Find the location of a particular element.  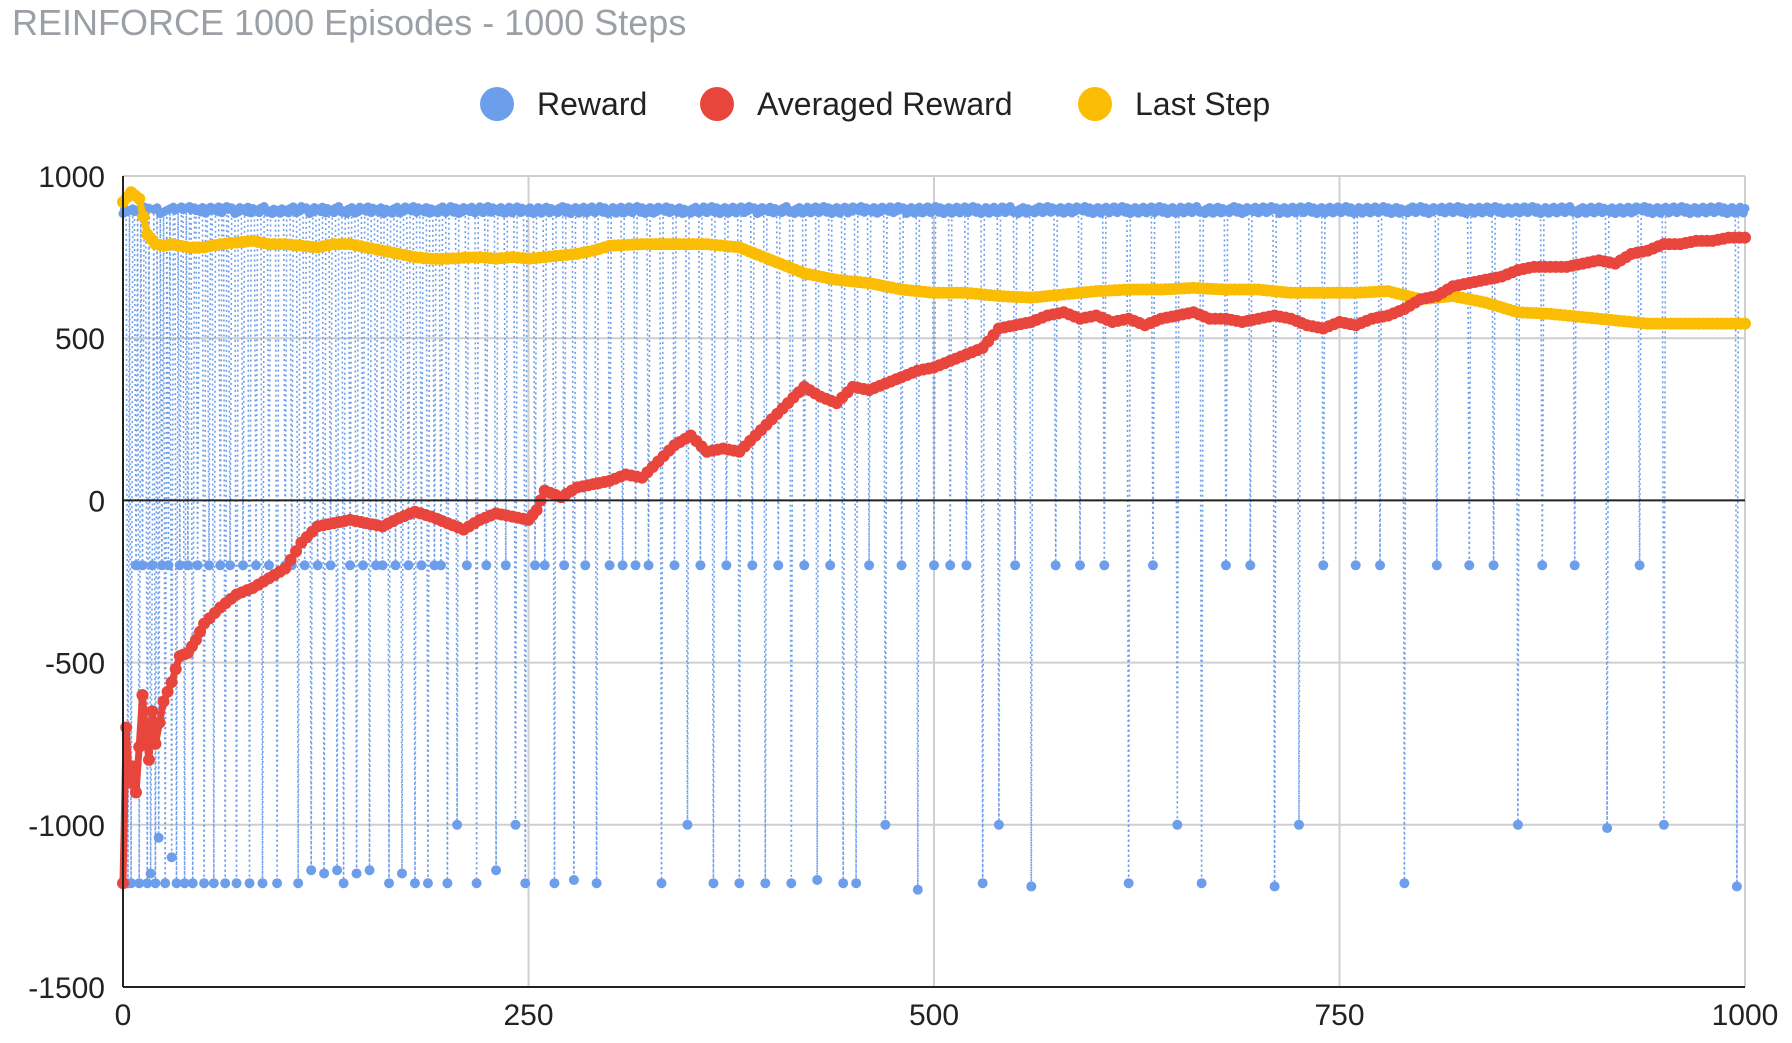

x-tick-label: 250 is located at coordinates (528, 1015).